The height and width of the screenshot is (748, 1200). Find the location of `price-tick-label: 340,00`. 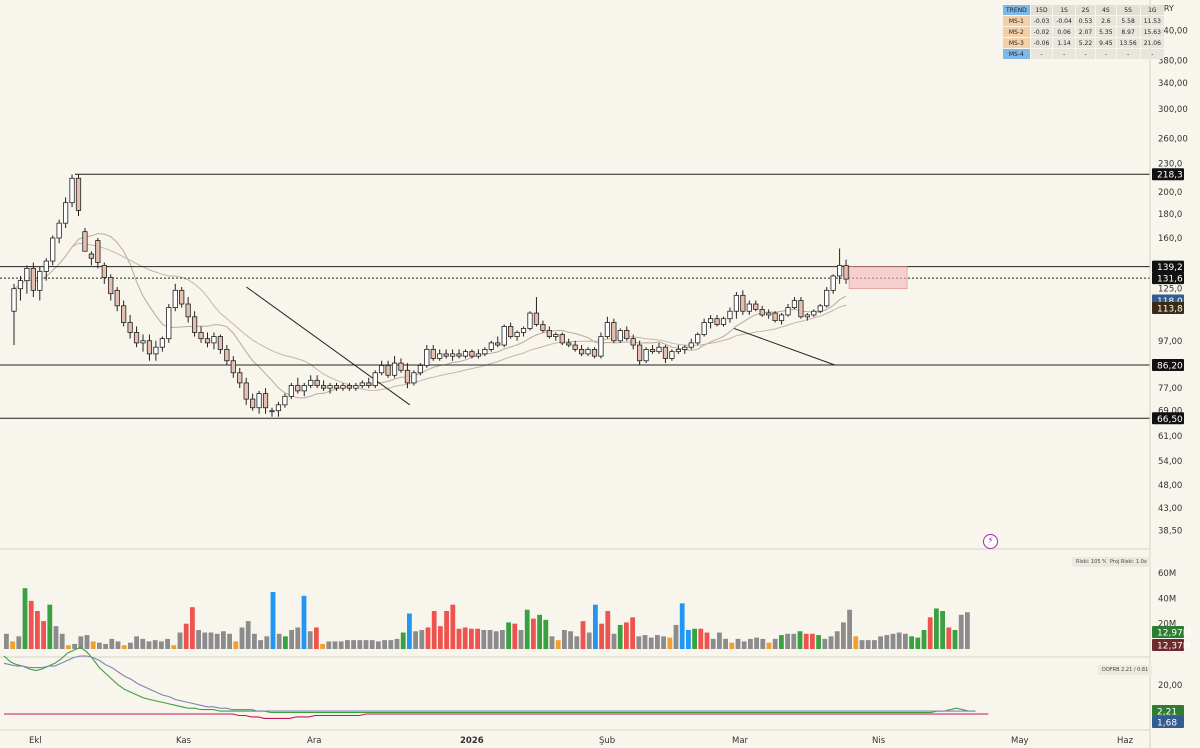

price-tick-label: 340,00 is located at coordinates (1173, 84).